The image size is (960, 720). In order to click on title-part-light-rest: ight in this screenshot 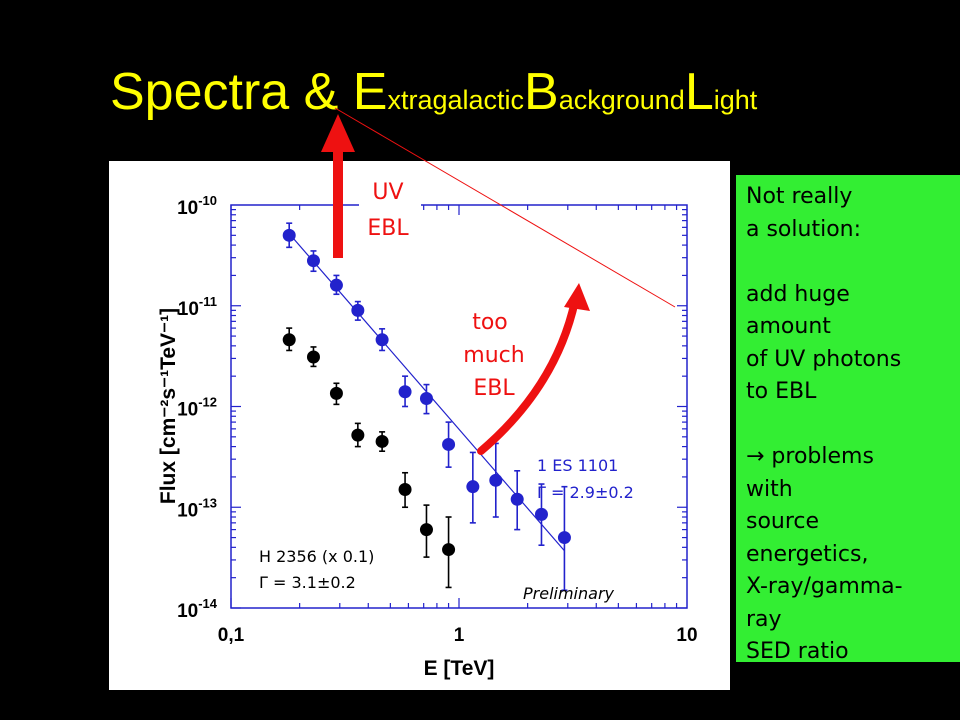, I will do `click(735, 100)`.